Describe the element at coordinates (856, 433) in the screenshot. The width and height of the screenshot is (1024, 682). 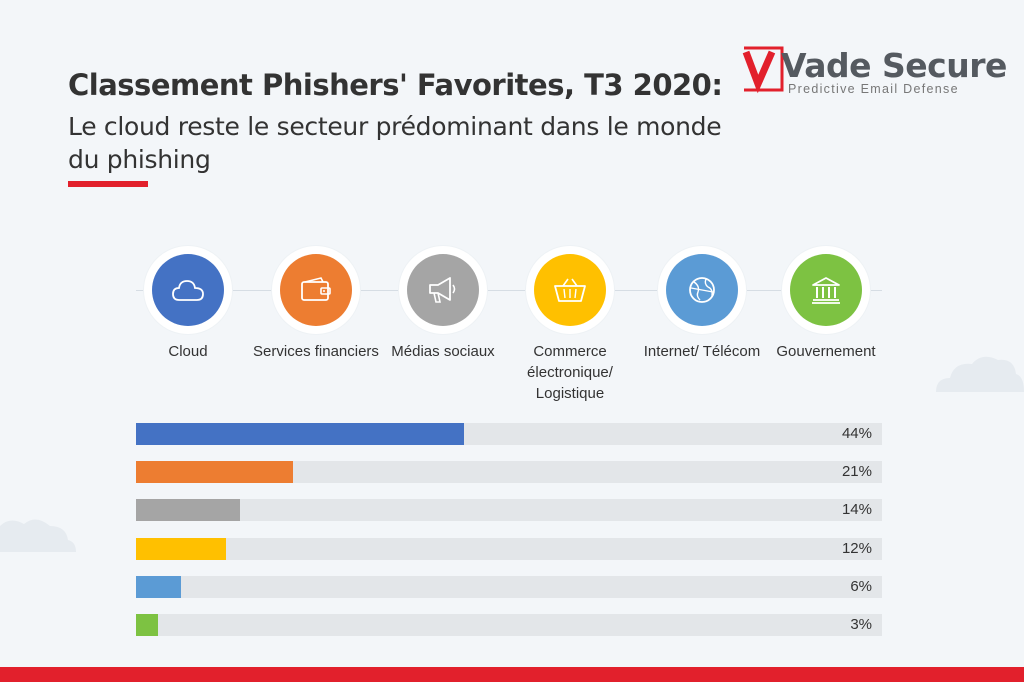
I see `bar-value-label: 44%` at that location.